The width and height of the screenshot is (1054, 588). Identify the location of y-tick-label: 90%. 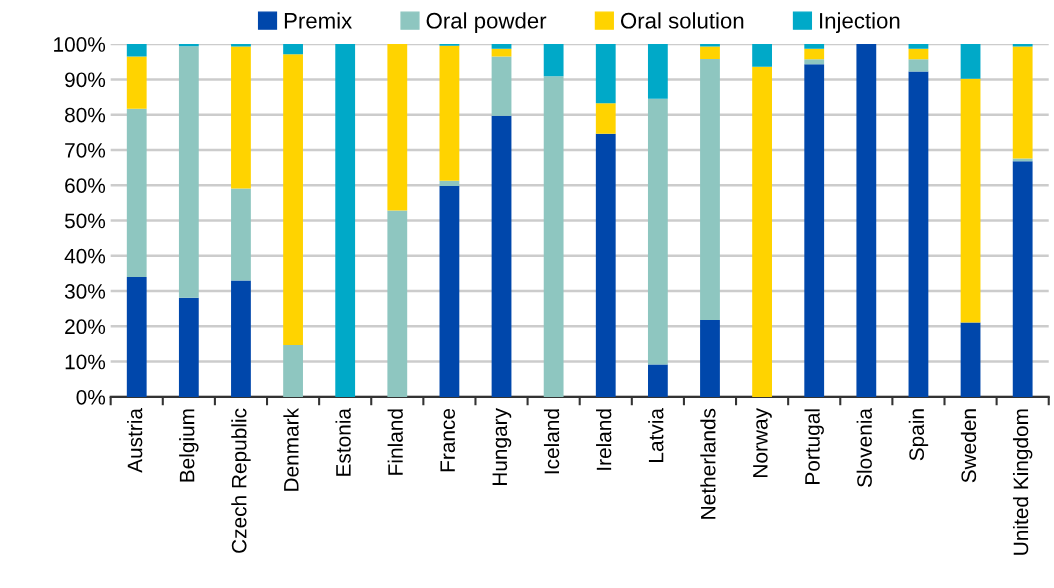
(85, 80).